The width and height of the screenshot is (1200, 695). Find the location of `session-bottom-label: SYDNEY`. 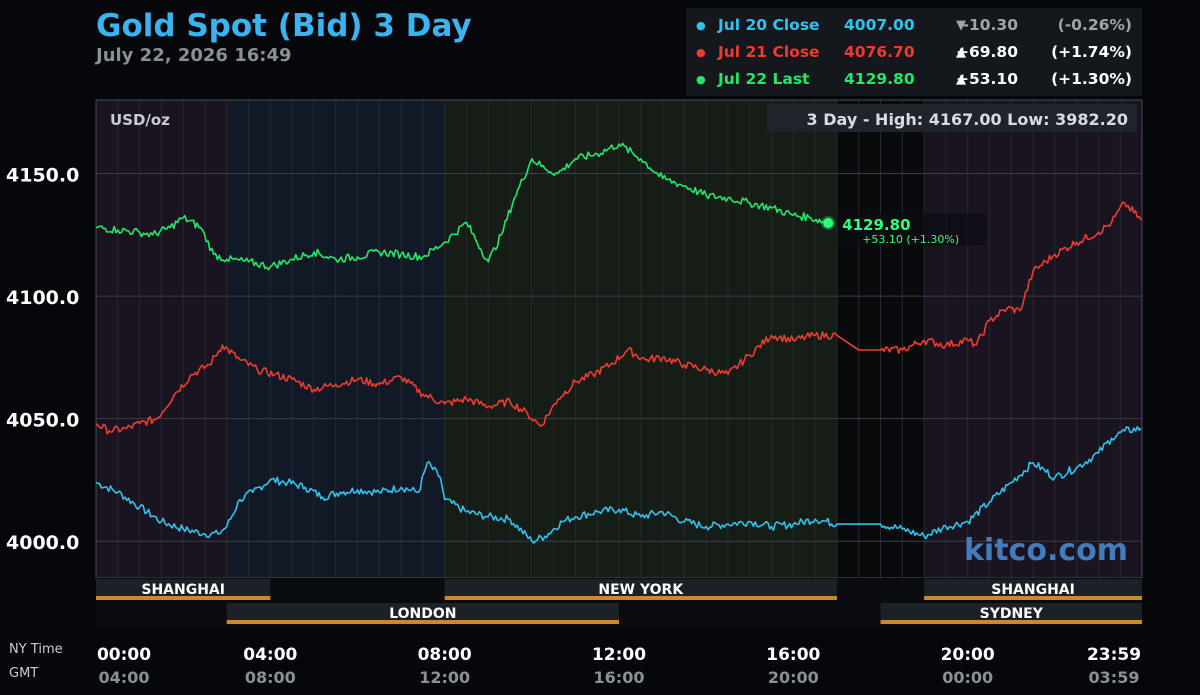

session-bottom-label: SYDNEY is located at coordinates (1012, 614).